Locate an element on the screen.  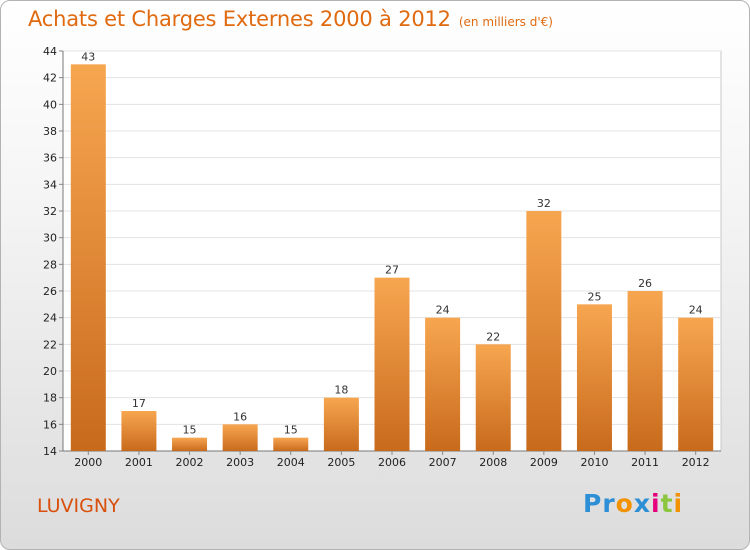
chart-title-text: Achats et Charges Externes 2000 à 2012 is located at coordinates (239, 19).